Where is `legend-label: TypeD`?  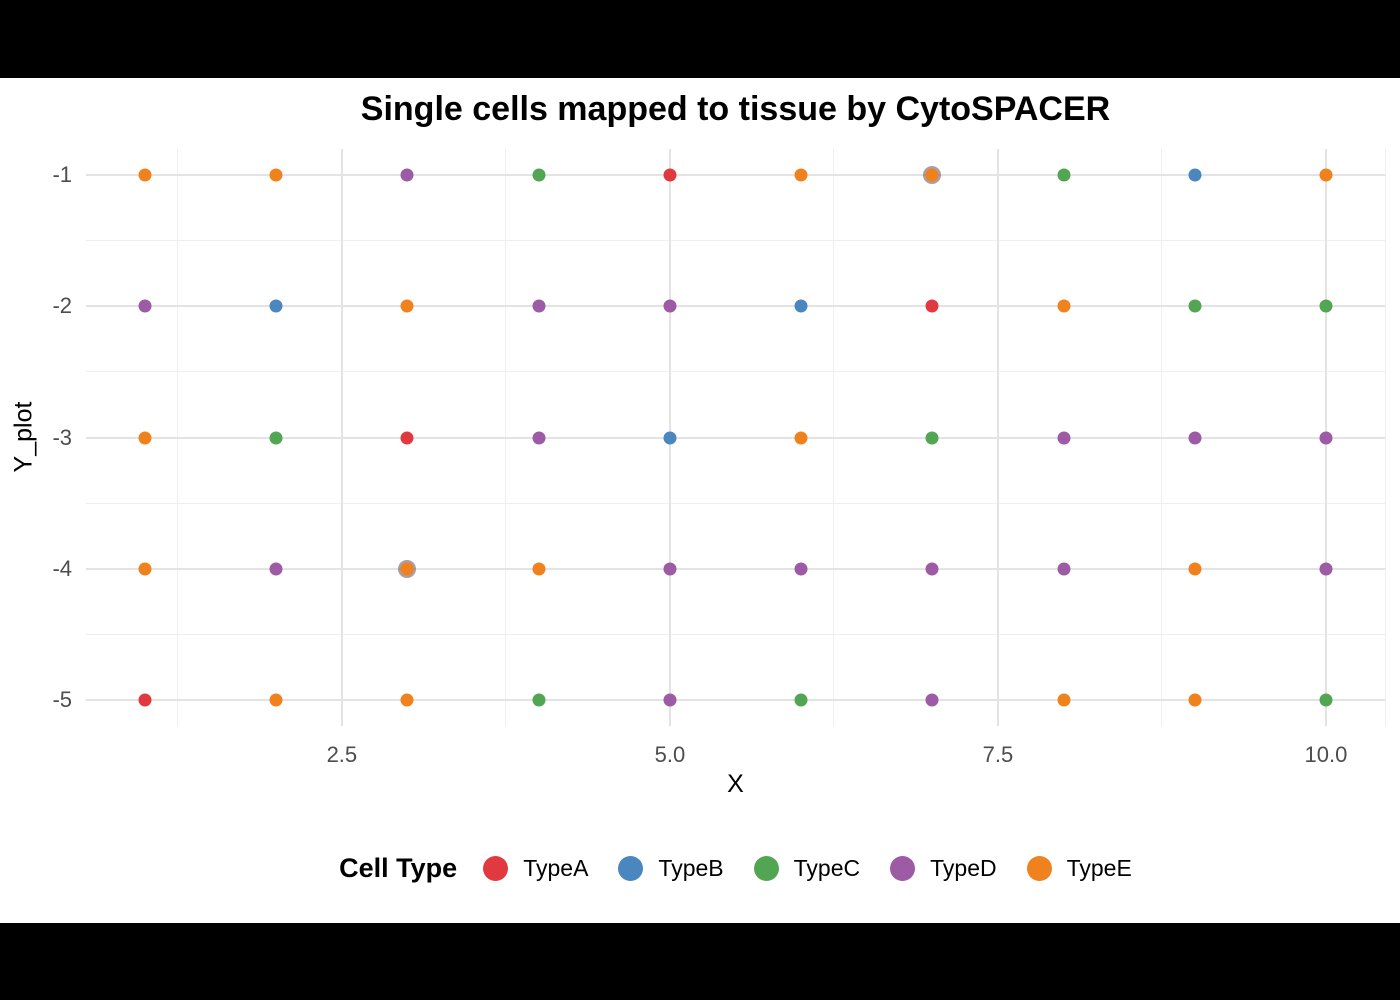
legend-label: TypeD is located at coordinates (963, 867).